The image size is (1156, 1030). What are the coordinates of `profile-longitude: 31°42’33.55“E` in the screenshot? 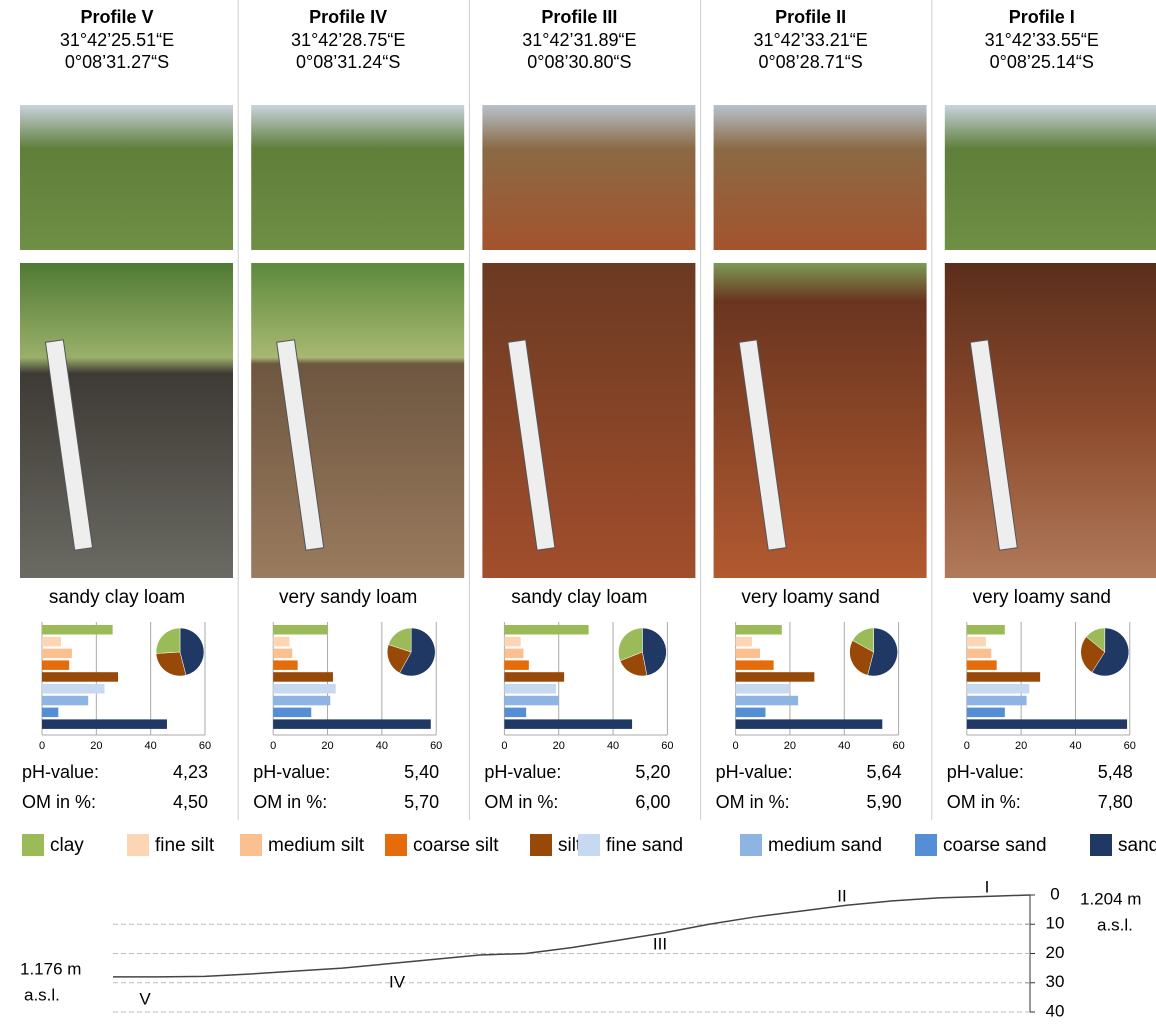 It's located at (1042, 40).